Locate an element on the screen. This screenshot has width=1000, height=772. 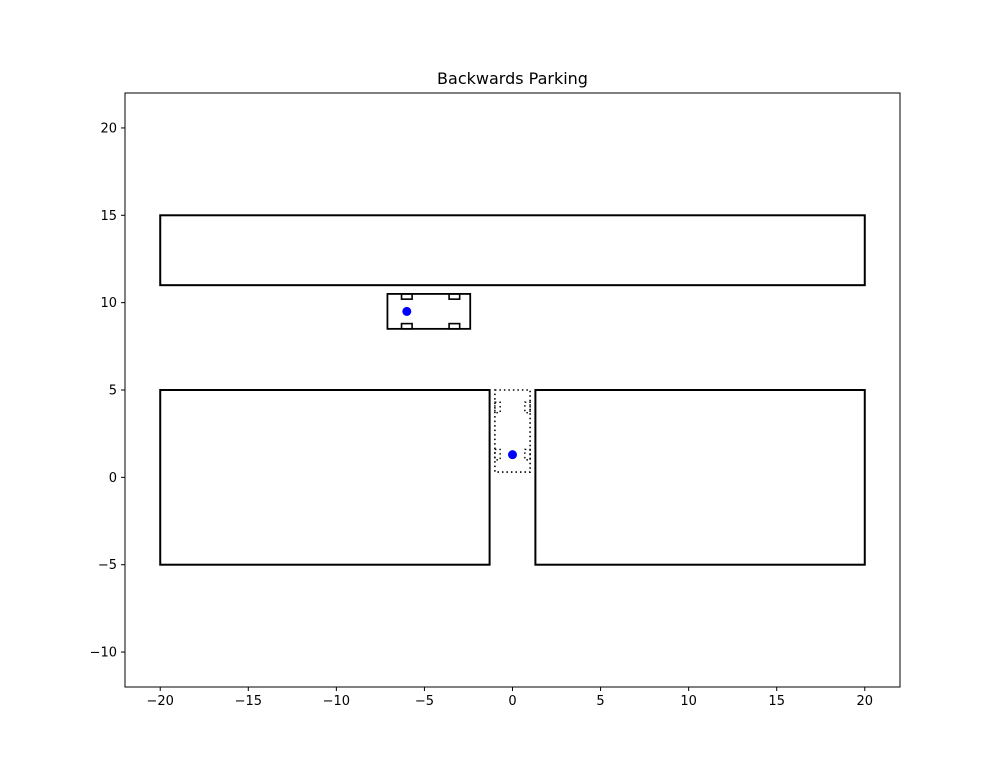
y-tick-label: 20 is located at coordinates (108, 128).